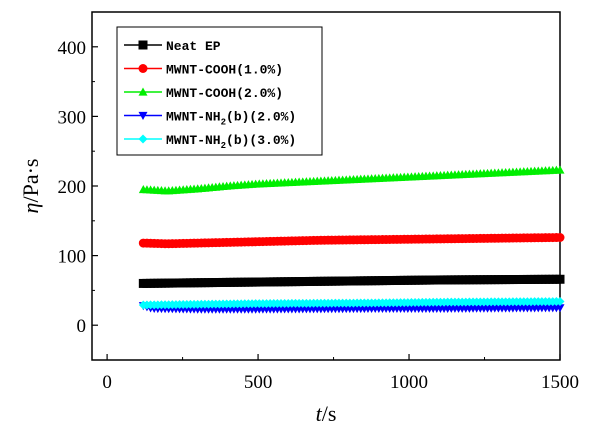  I want to click on legend-box, so click(219, 91).